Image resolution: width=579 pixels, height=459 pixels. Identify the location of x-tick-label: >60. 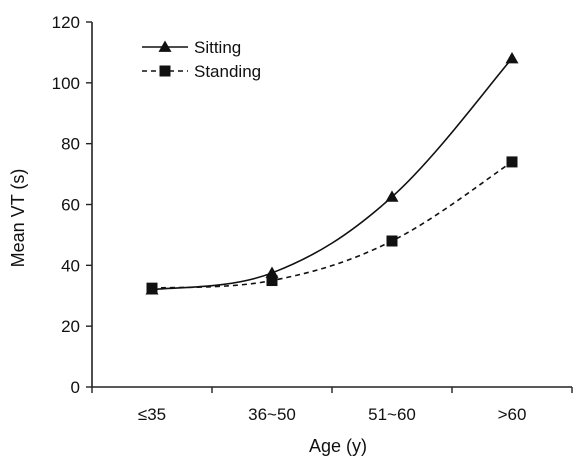
(512, 414).